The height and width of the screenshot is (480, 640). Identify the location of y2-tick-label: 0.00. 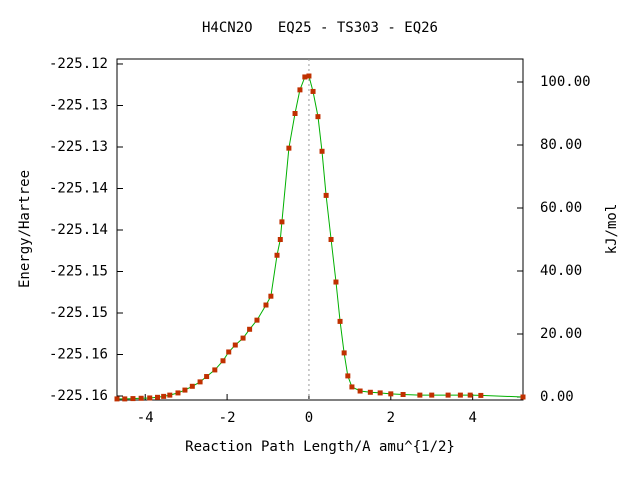
(557, 397).